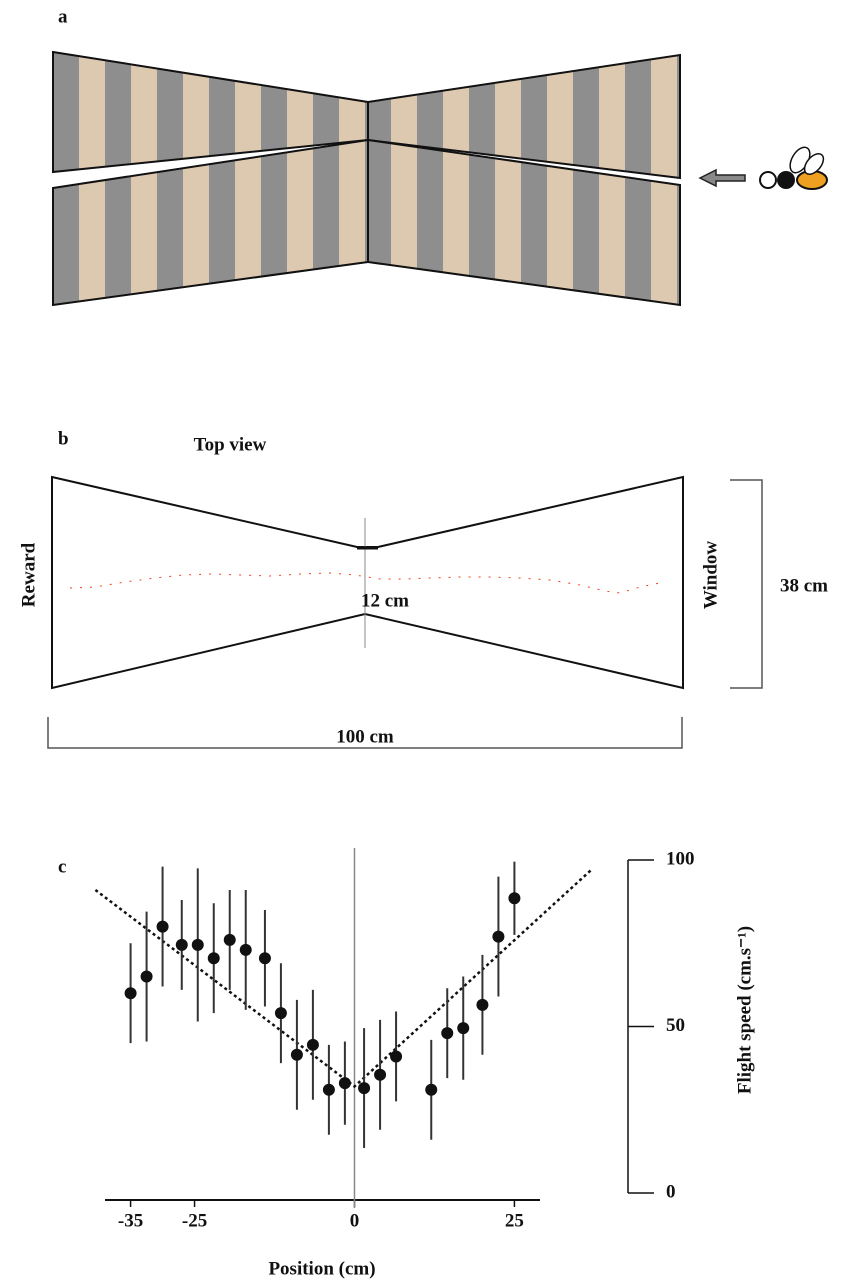 This screenshot has height=1280, width=841. I want to click on y-tick-label: 0, so click(671, 1191).